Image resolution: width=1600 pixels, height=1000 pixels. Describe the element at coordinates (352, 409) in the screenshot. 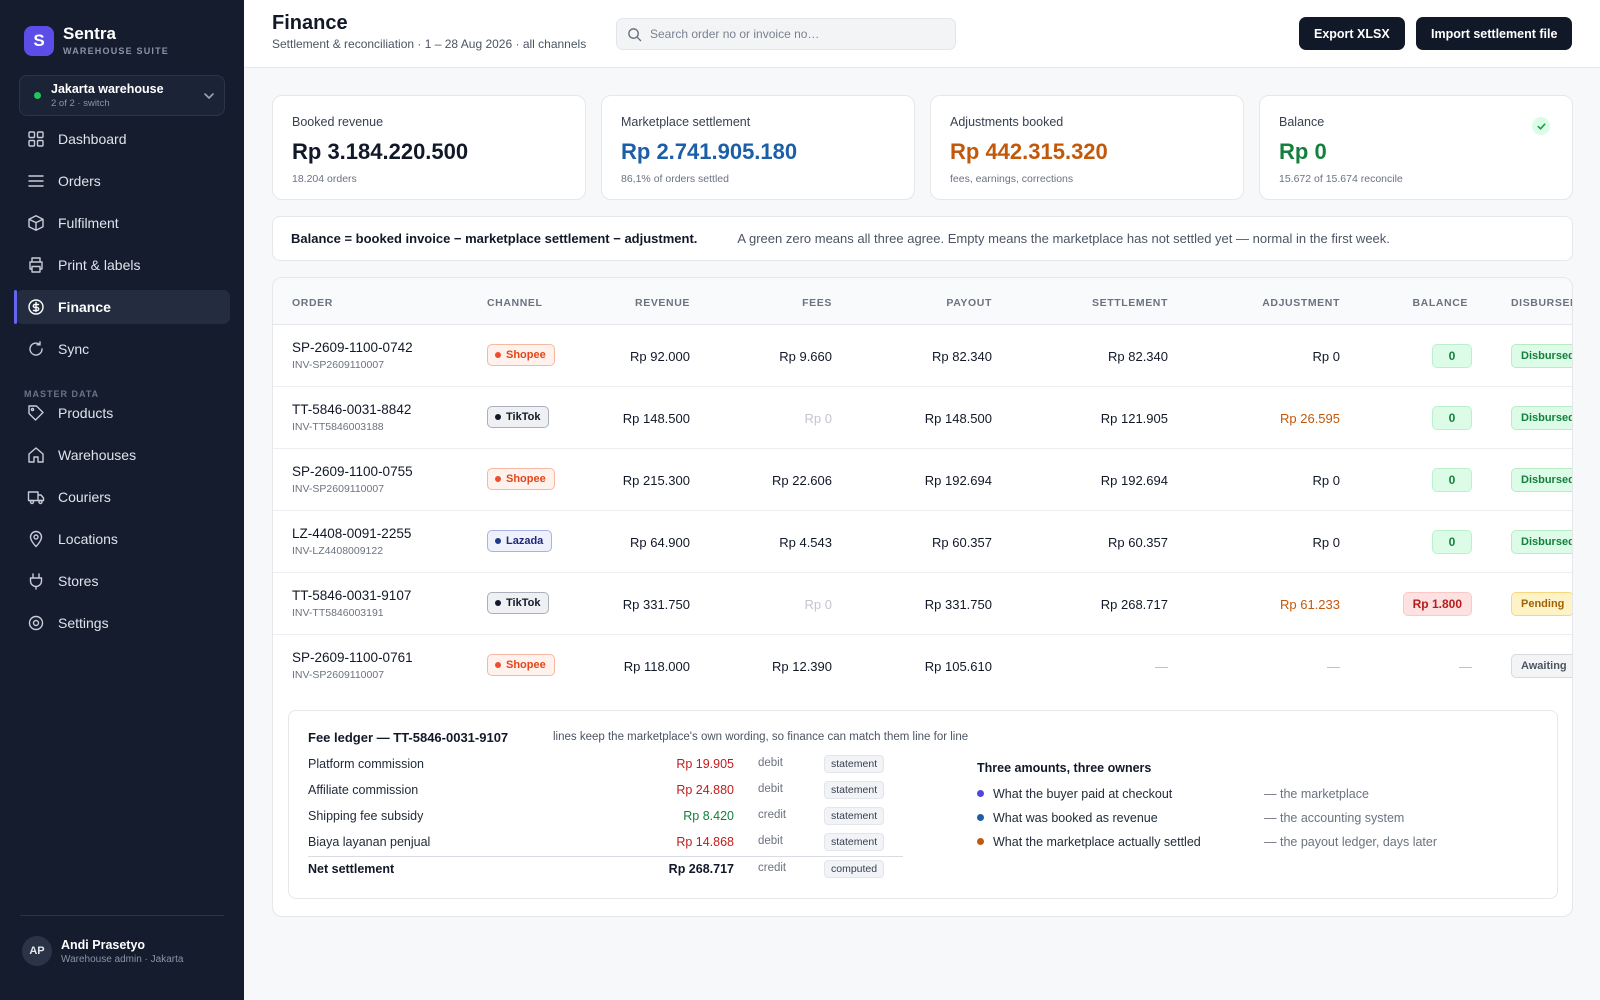

I see `order-number: TT-5846-0031-8842` at that location.